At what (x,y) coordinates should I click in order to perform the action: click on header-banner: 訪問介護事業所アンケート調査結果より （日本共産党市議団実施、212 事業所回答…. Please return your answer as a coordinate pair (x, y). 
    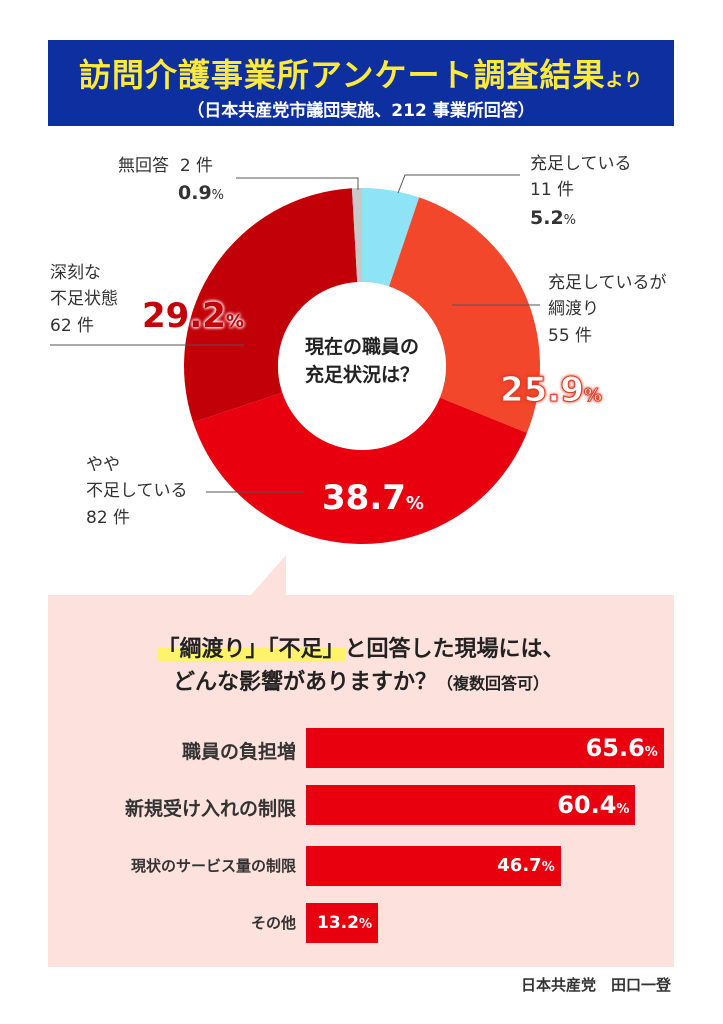
    Looking at the image, I should click on (361, 83).